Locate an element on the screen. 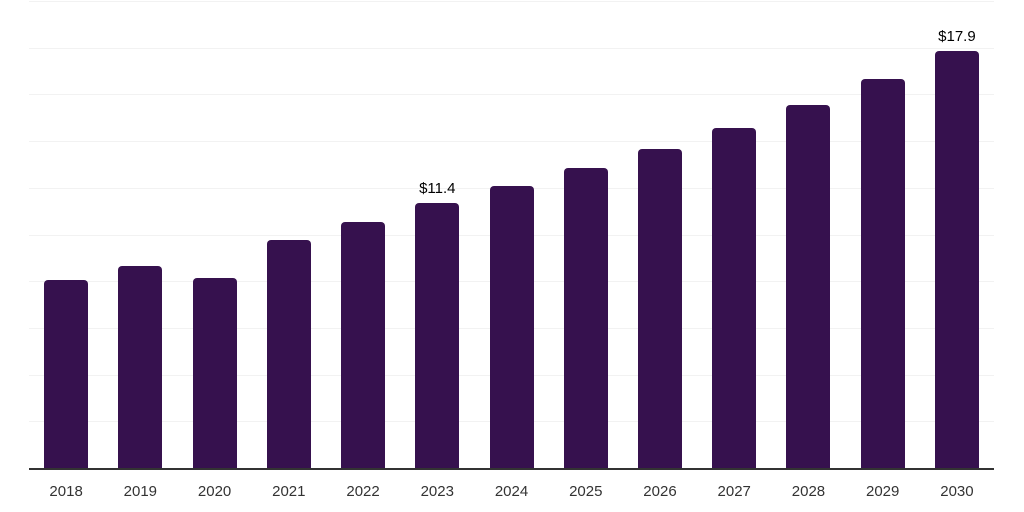  x-tick-2019: 2019 is located at coordinates (140, 491).